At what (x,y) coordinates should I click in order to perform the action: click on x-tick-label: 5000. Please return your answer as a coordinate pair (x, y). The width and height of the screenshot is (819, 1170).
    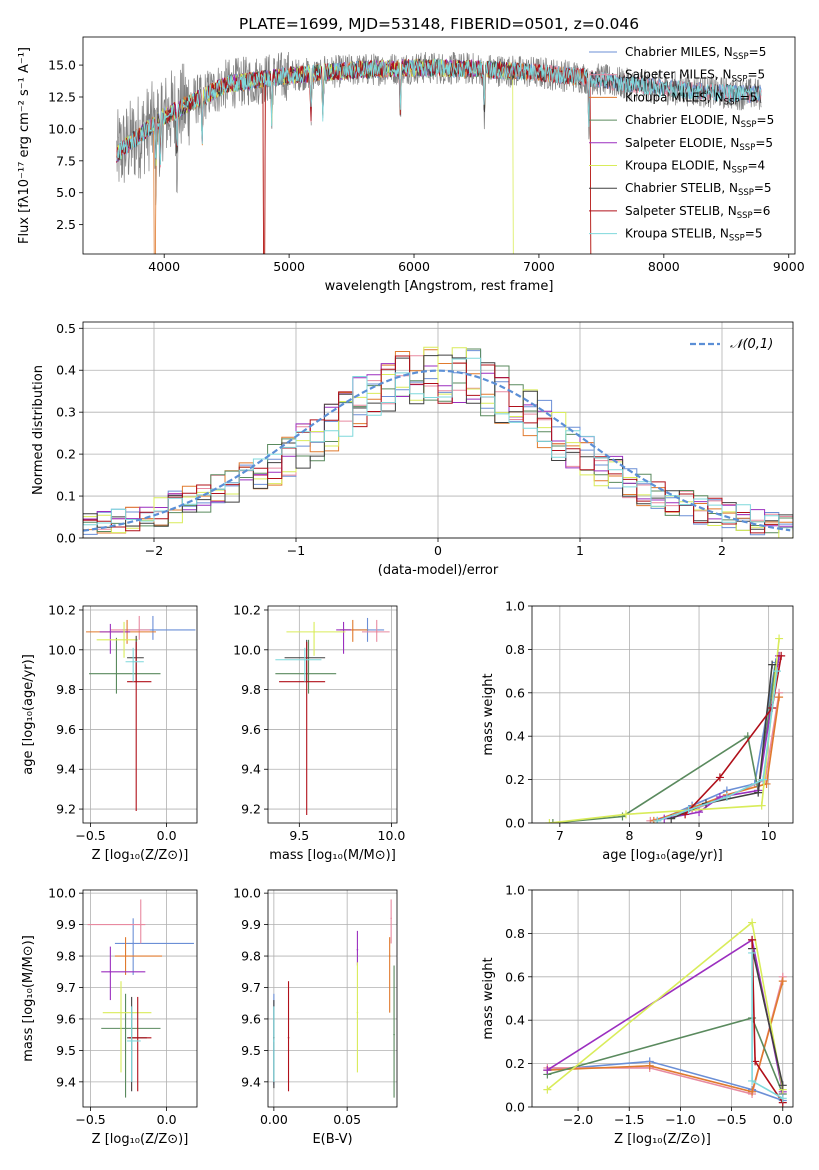
    Looking at the image, I should click on (289, 266).